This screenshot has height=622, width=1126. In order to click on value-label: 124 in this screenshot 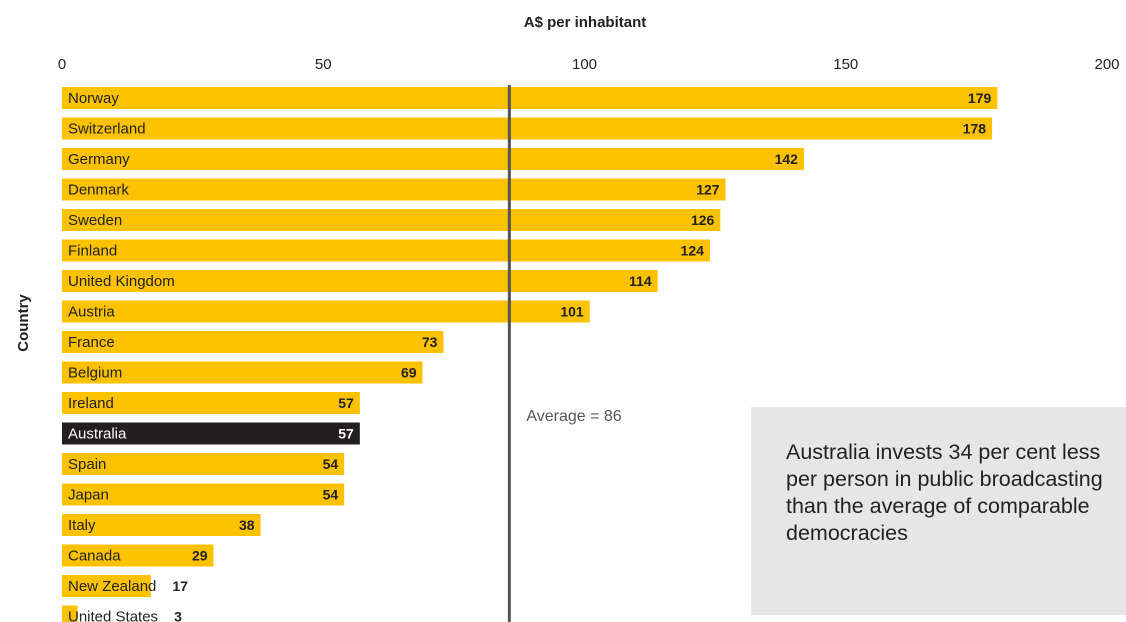, I will do `click(693, 251)`.